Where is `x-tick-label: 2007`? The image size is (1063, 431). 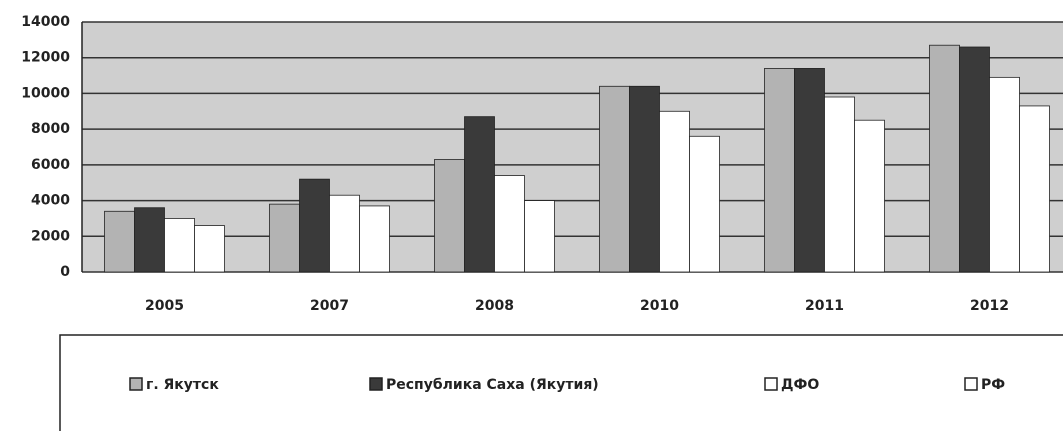 x-tick-label: 2007 is located at coordinates (329, 306).